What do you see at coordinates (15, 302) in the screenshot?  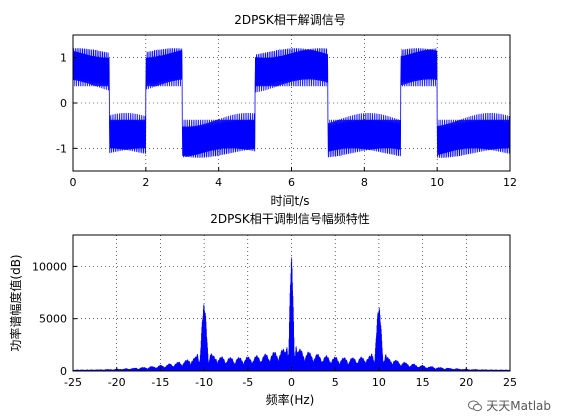 I see `chart-spectrum-ylabel: 功率谱幅度值(dB)` at bounding box center [15, 302].